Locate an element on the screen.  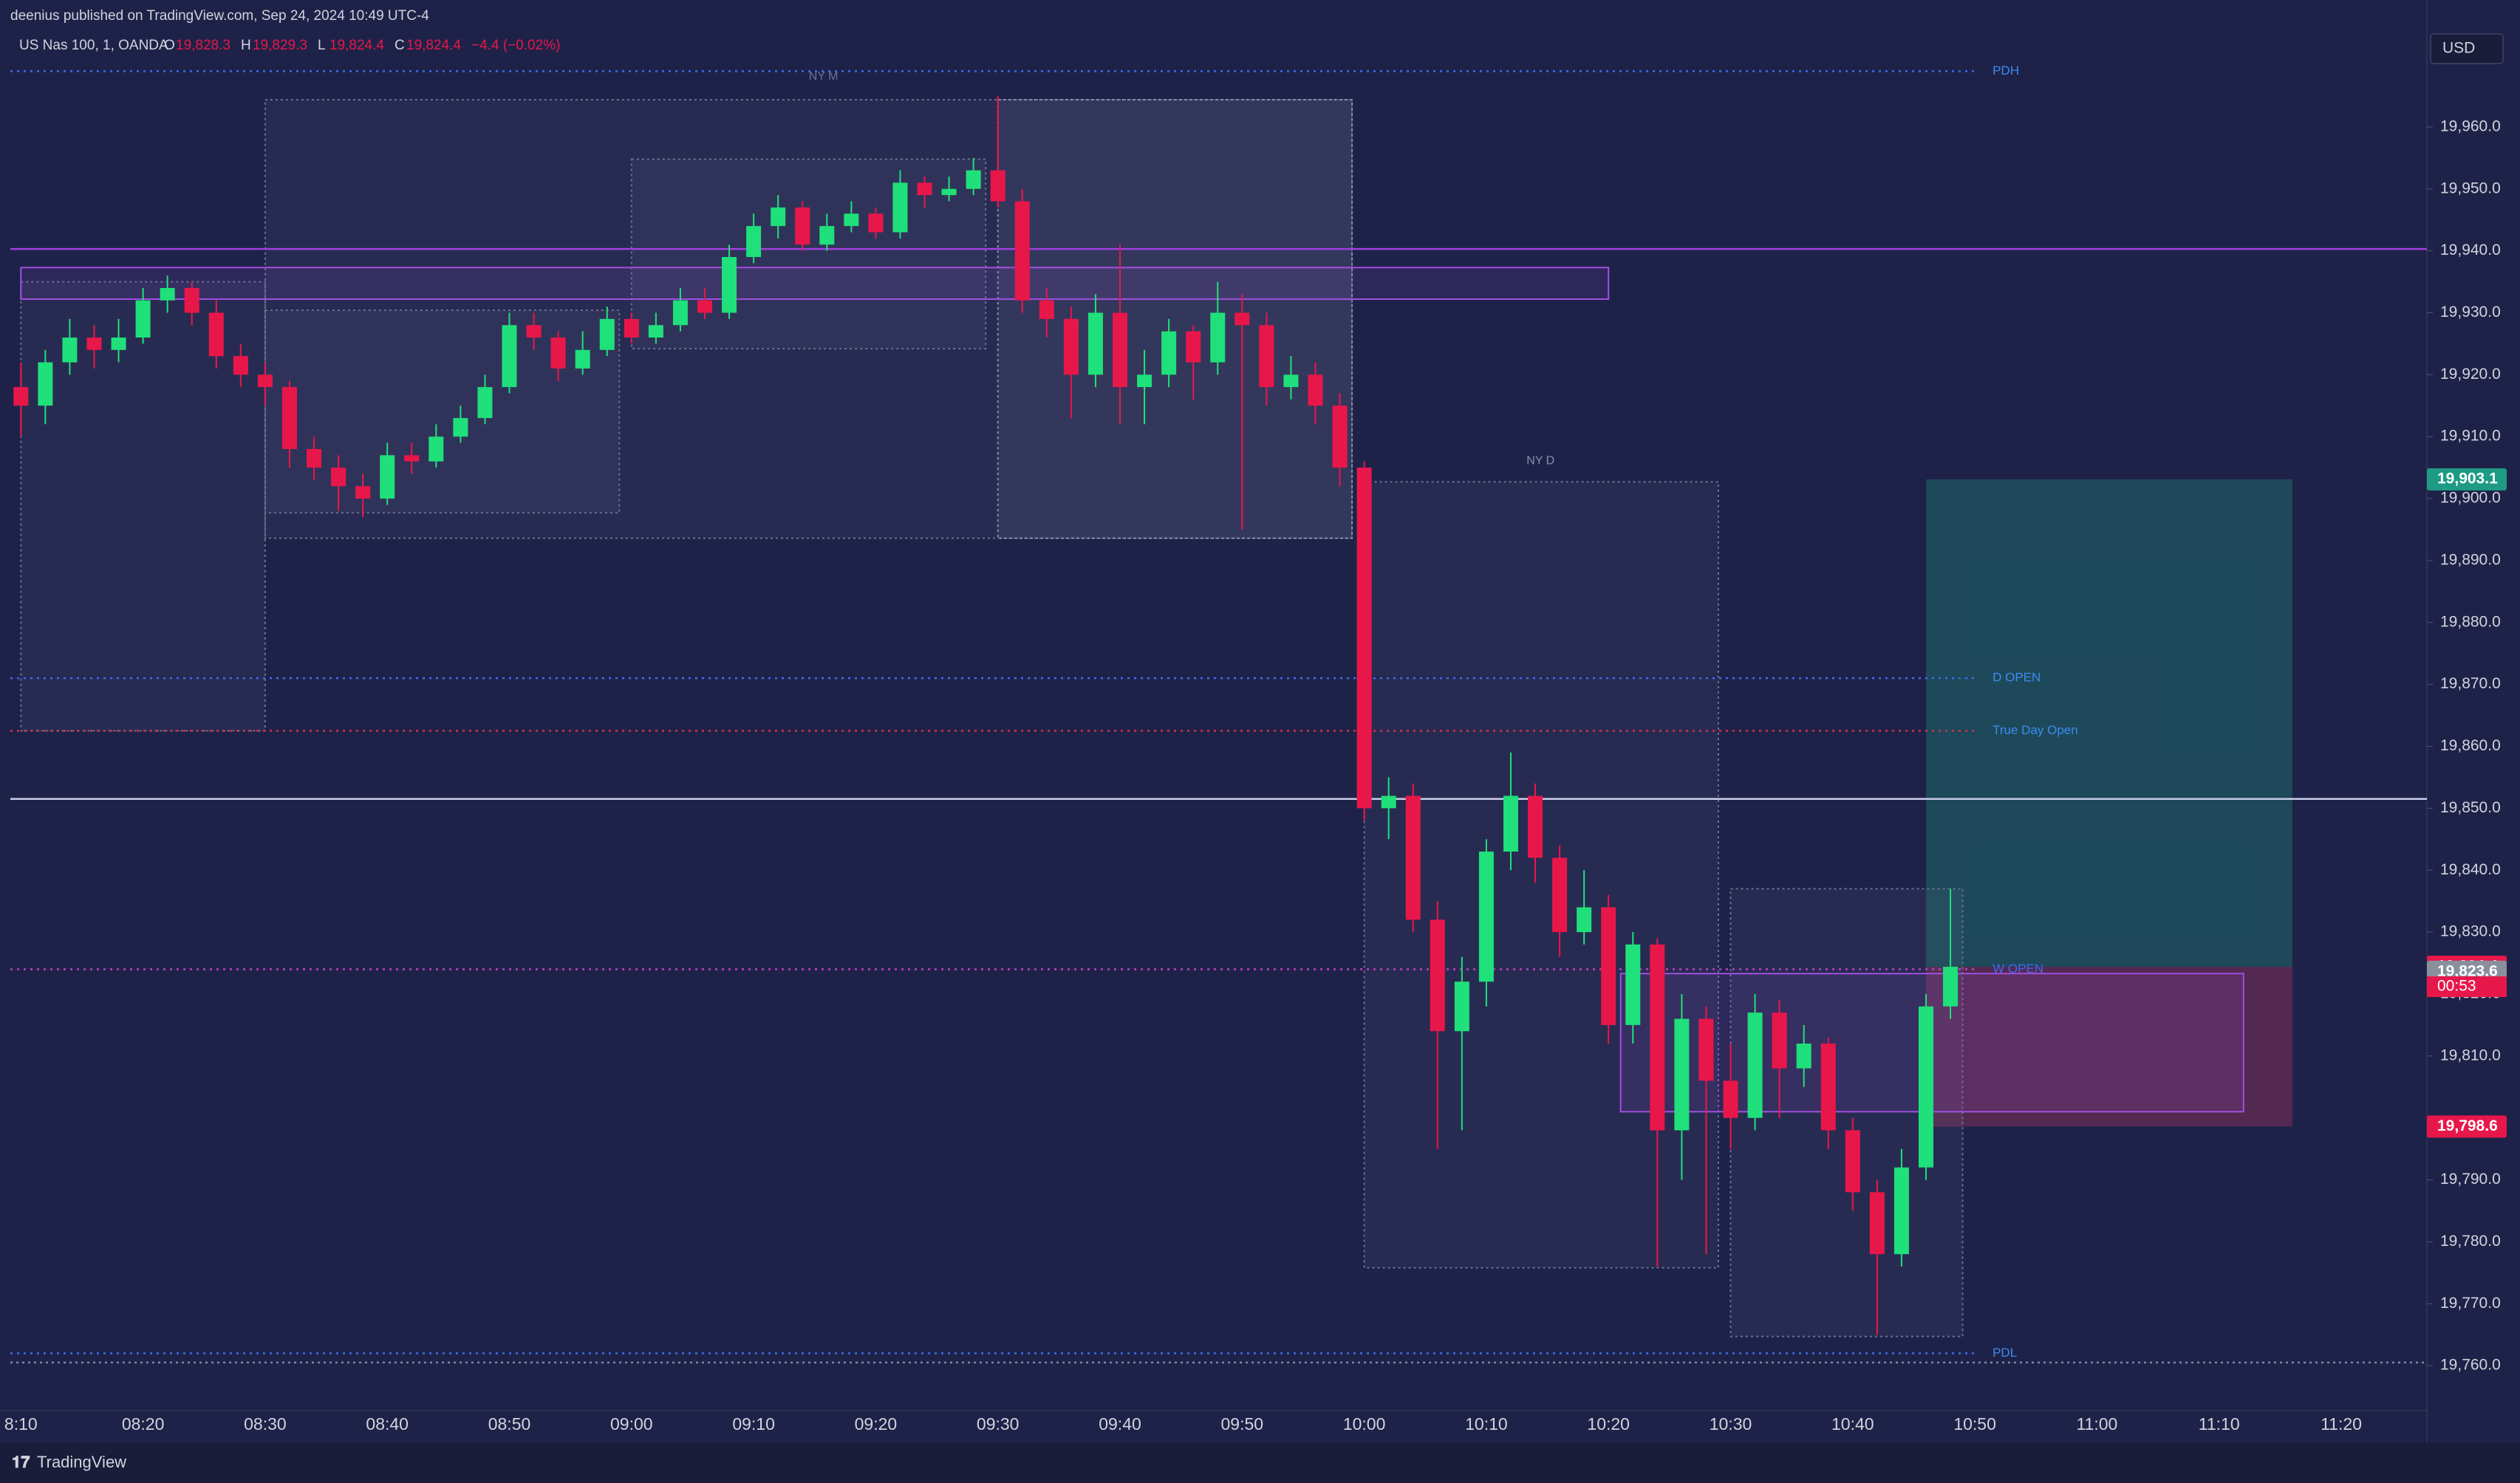
price-tag-label: 19,798.6 is located at coordinates (2467, 1125).